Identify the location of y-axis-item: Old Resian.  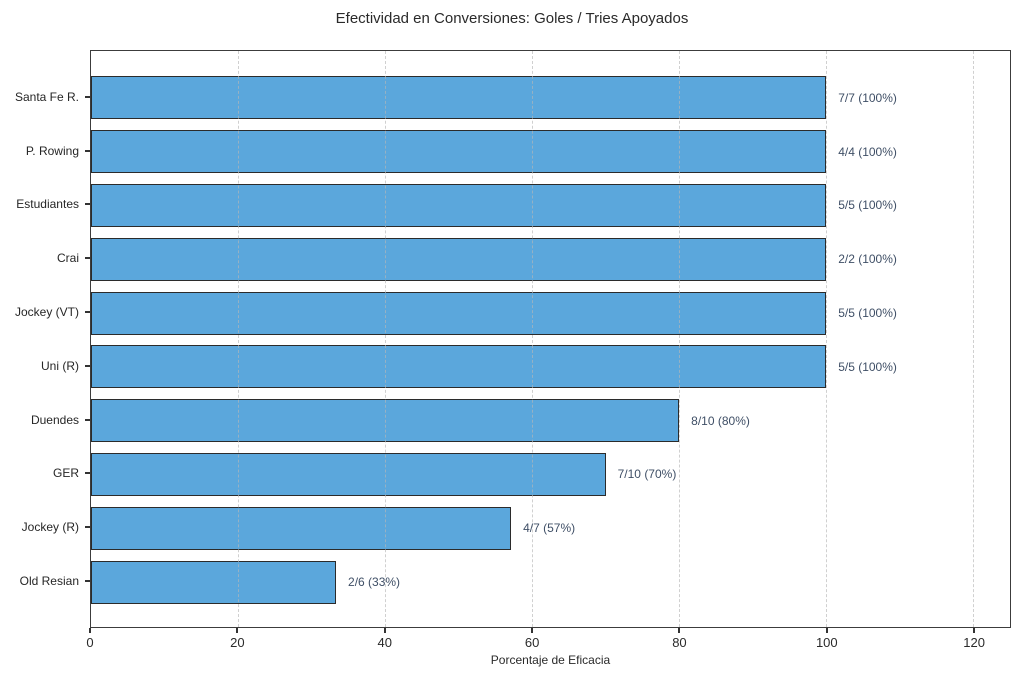
(45, 581).